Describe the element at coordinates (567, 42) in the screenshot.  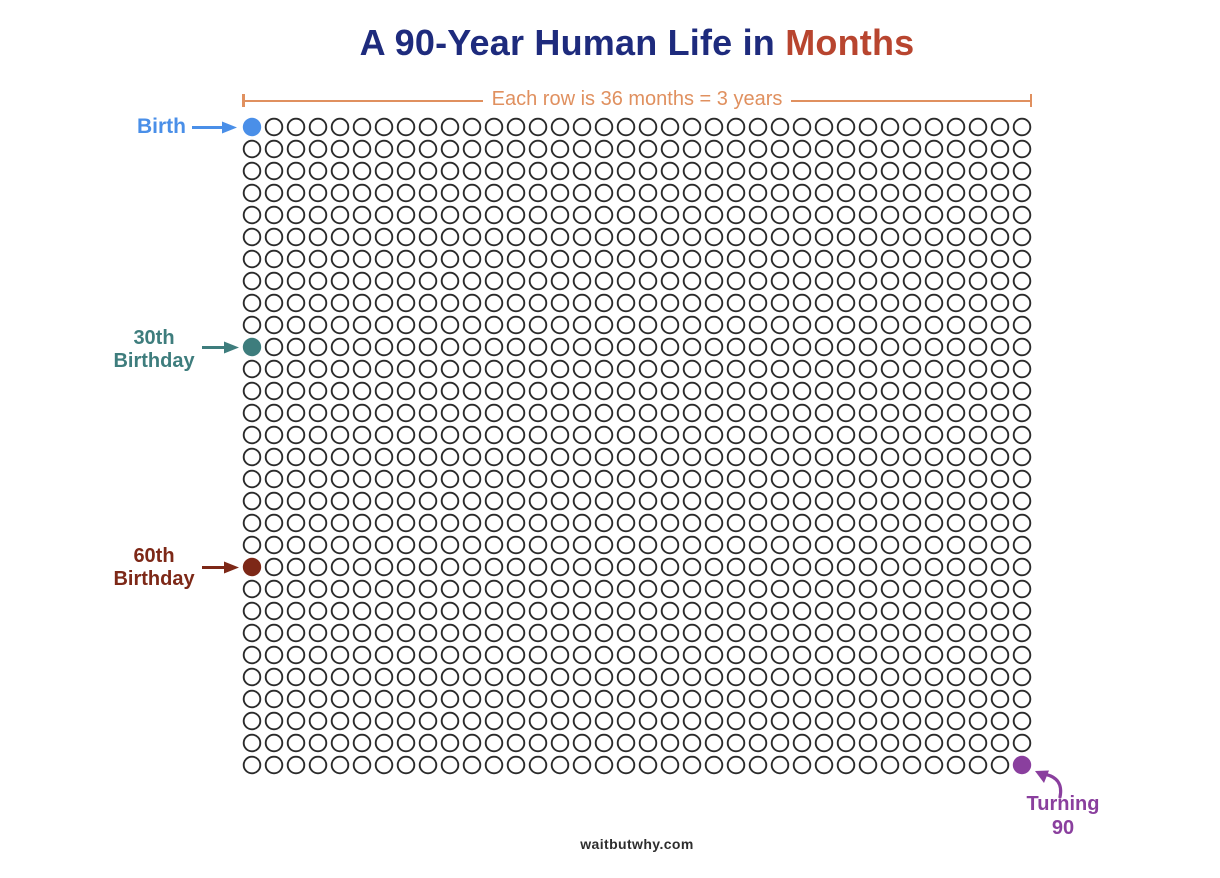
I see `title-main: A 90-Year Human Life in` at that location.